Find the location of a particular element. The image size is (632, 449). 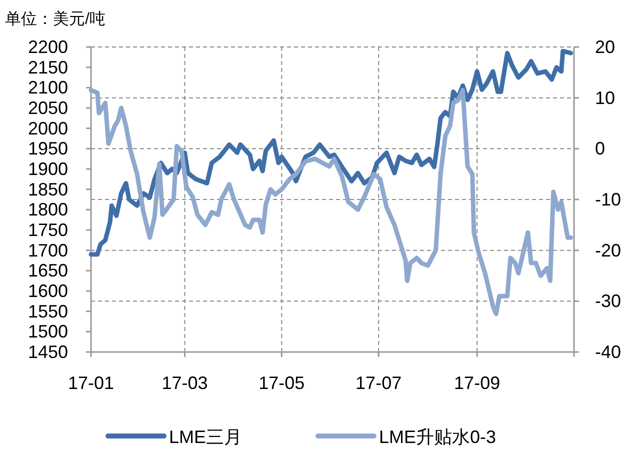

y-tick-label: 1850 is located at coordinates (48, 189).